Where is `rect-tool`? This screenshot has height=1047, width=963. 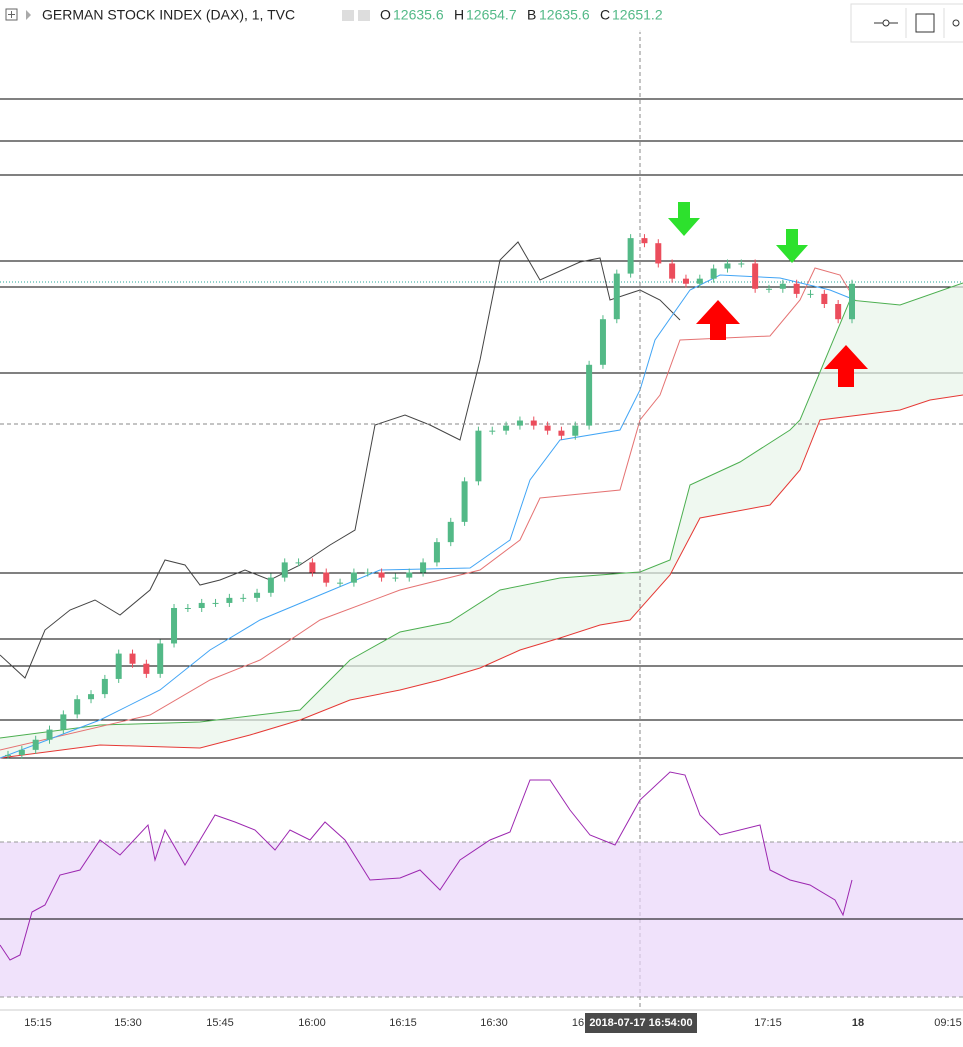 rect-tool is located at coordinates (925, 23).